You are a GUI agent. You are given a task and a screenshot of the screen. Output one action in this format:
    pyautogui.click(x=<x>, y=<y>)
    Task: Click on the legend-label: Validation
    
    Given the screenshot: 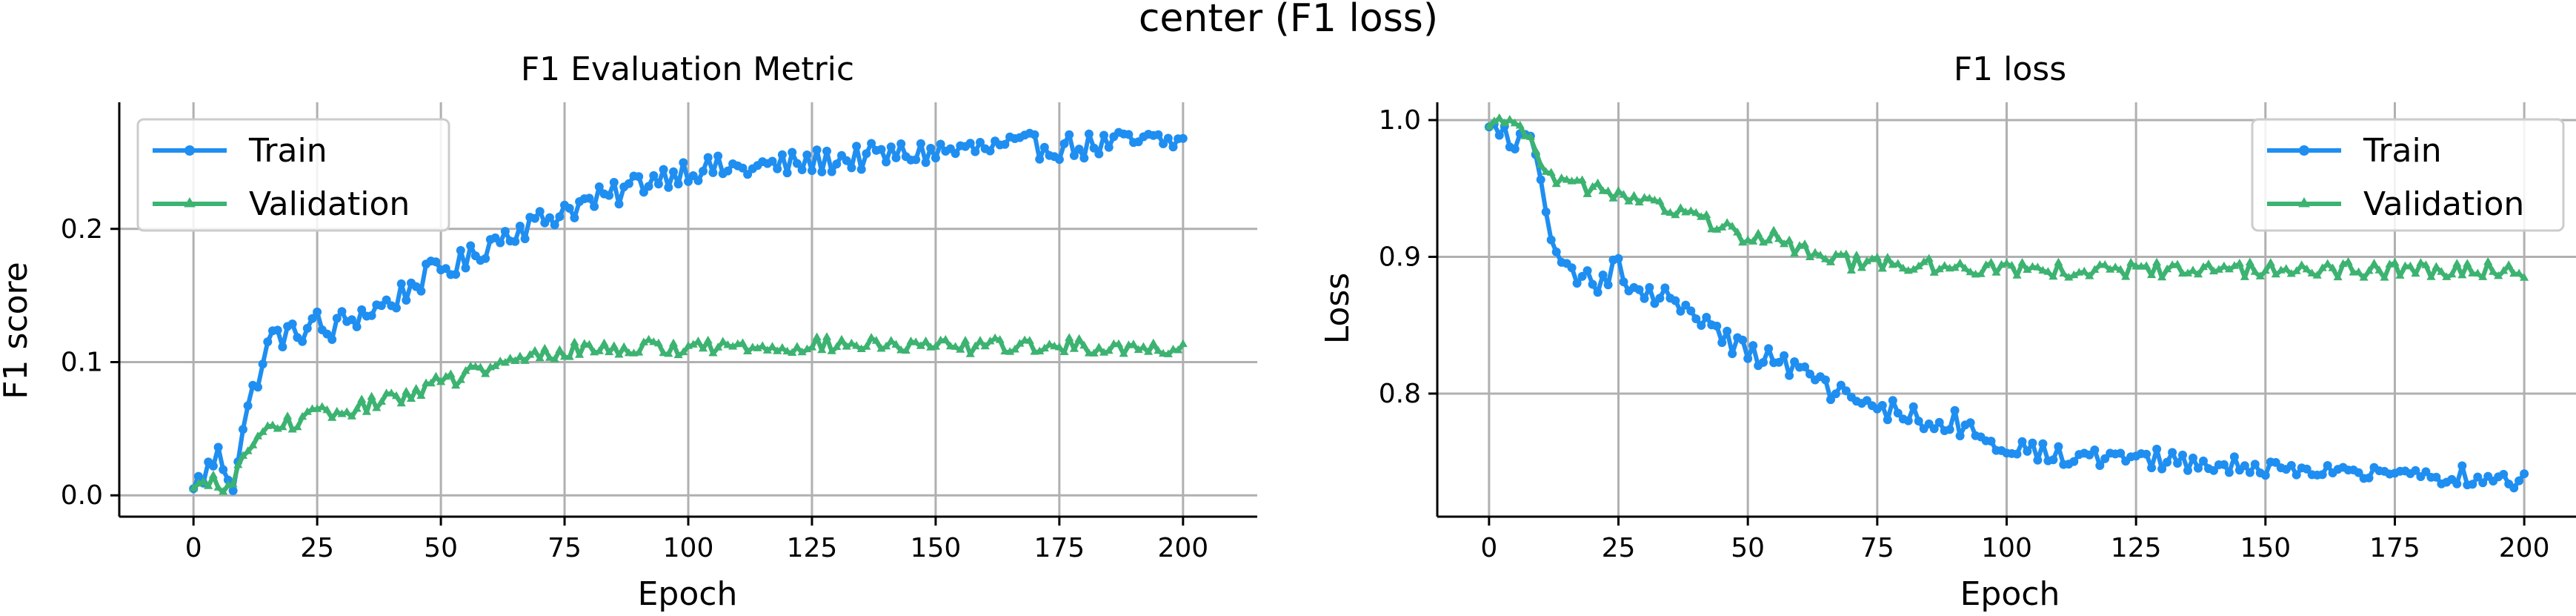 What is the action you would take?
    pyautogui.click(x=329, y=204)
    